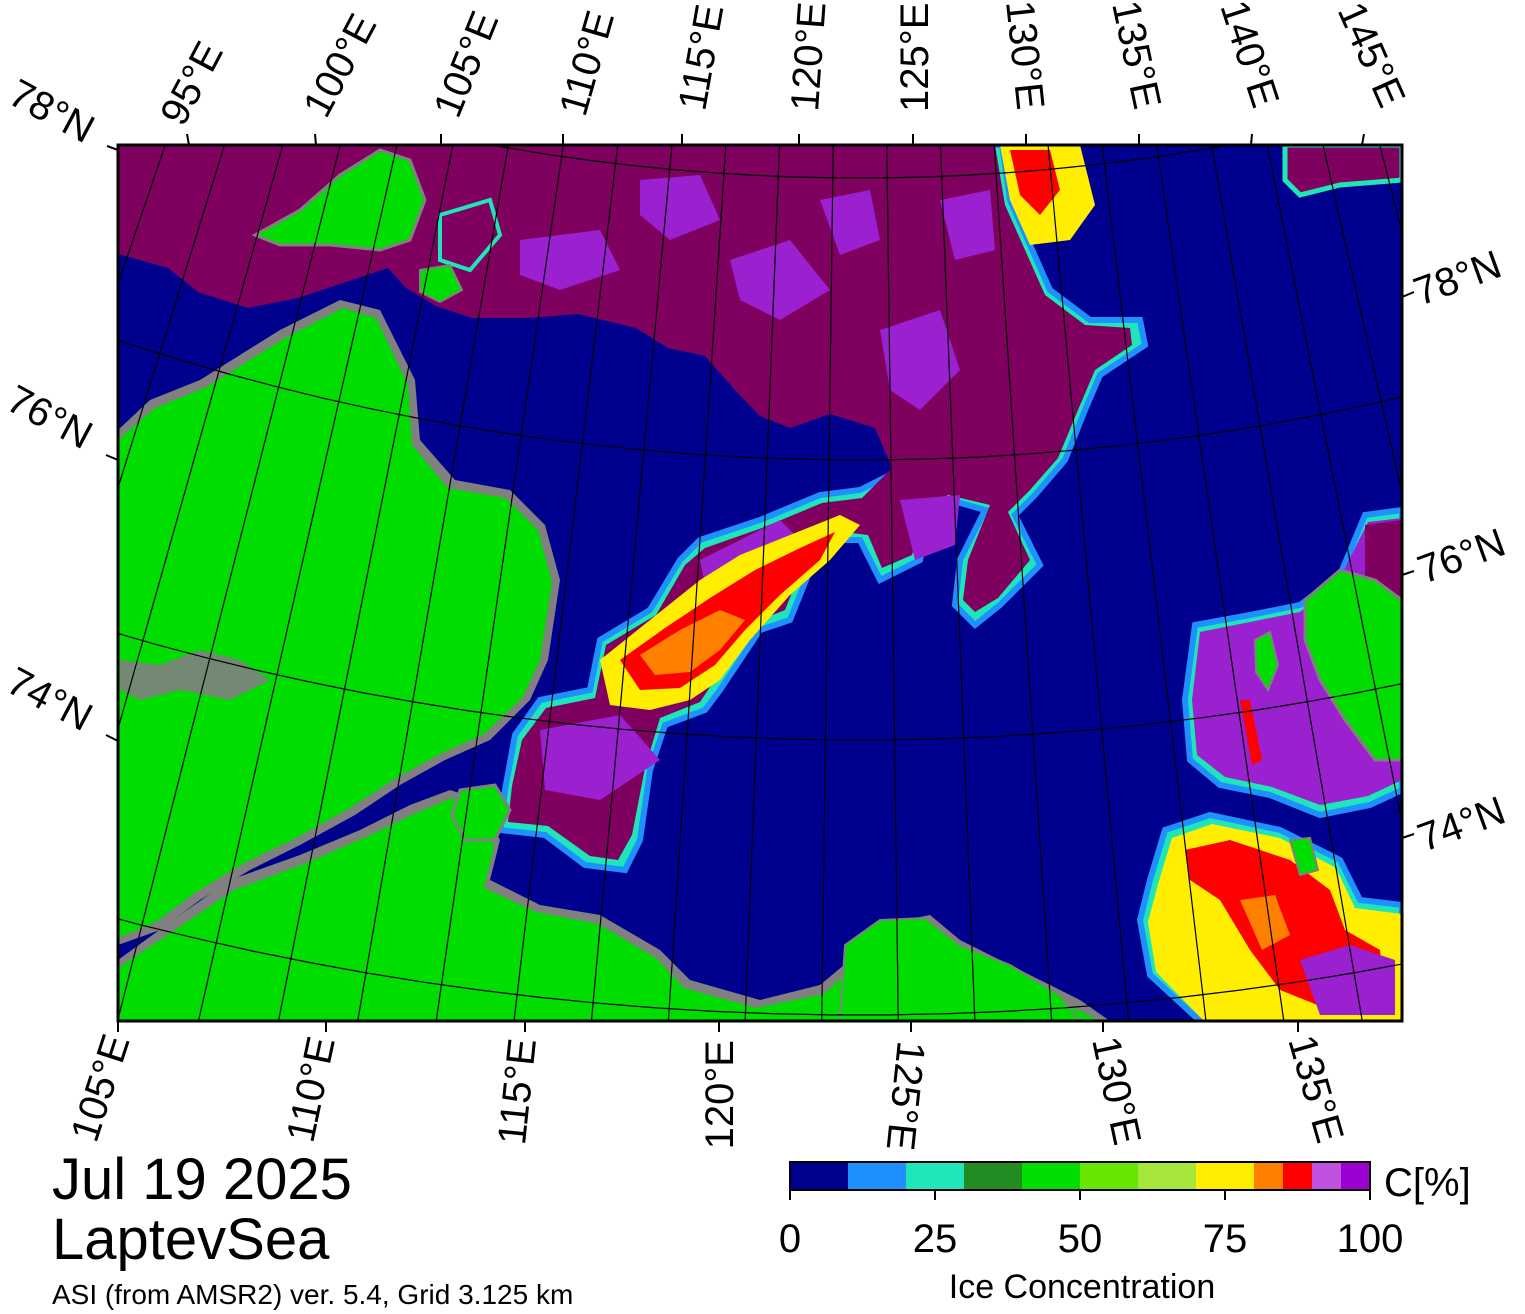 Image resolution: width=1525 pixels, height=1314 pixels. What do you see at coordinates (1370, 1239) in the screenshot?
I see `colorbar-tick-label: 100` at bounding box center [1370, 1239].